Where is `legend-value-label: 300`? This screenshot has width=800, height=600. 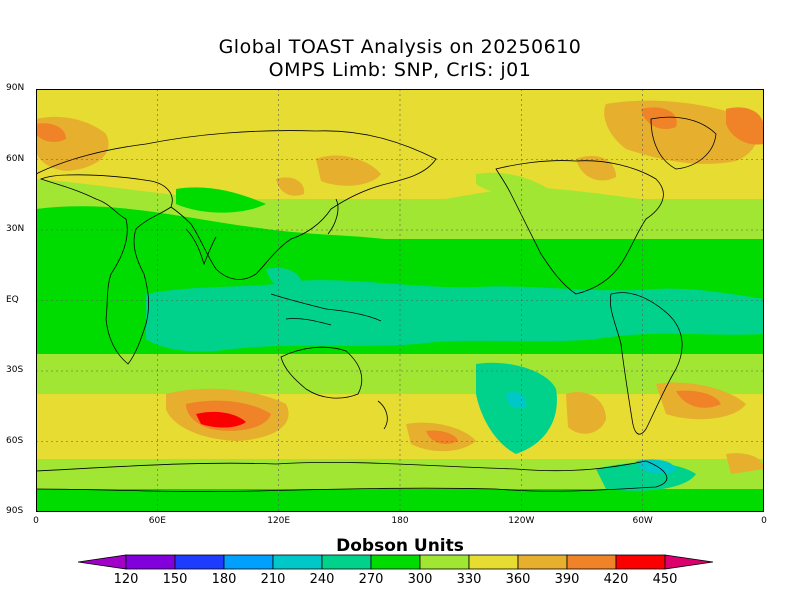 legend-value-label: 300 is located at coordinates (420, 579).